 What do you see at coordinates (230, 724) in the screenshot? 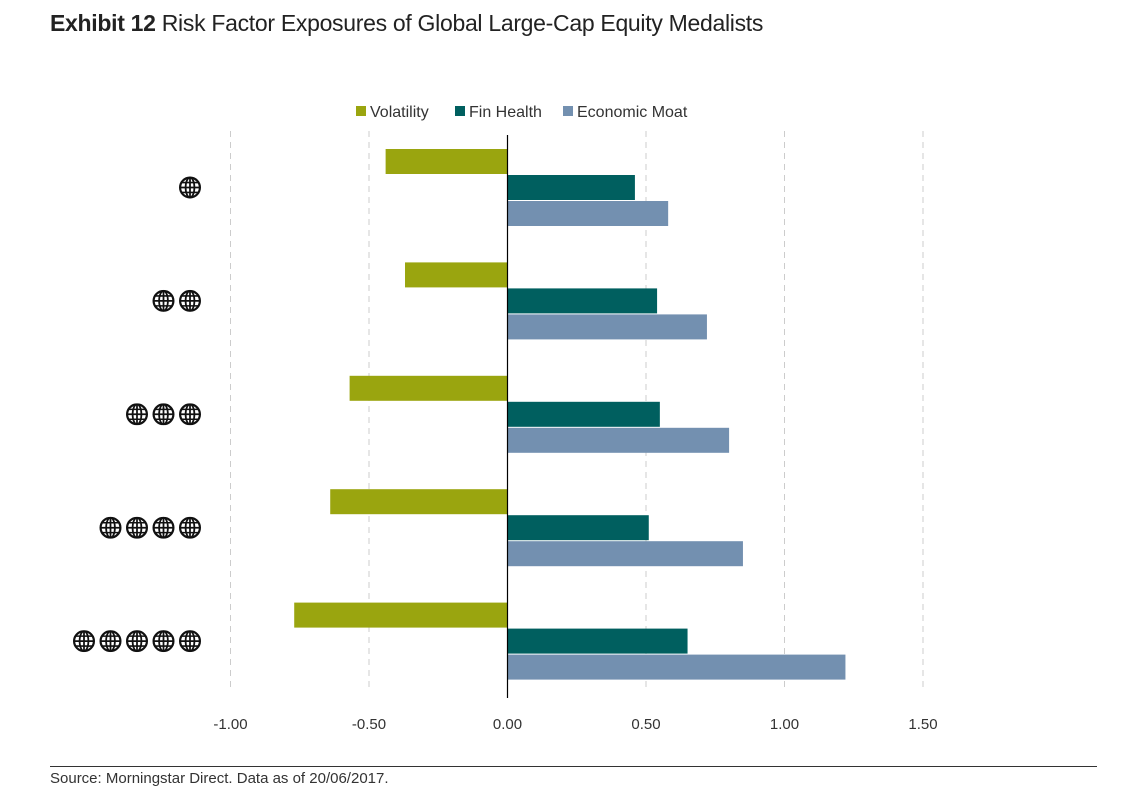
I see `x-tick-label: -1.00` at bounding box center [230, 724].